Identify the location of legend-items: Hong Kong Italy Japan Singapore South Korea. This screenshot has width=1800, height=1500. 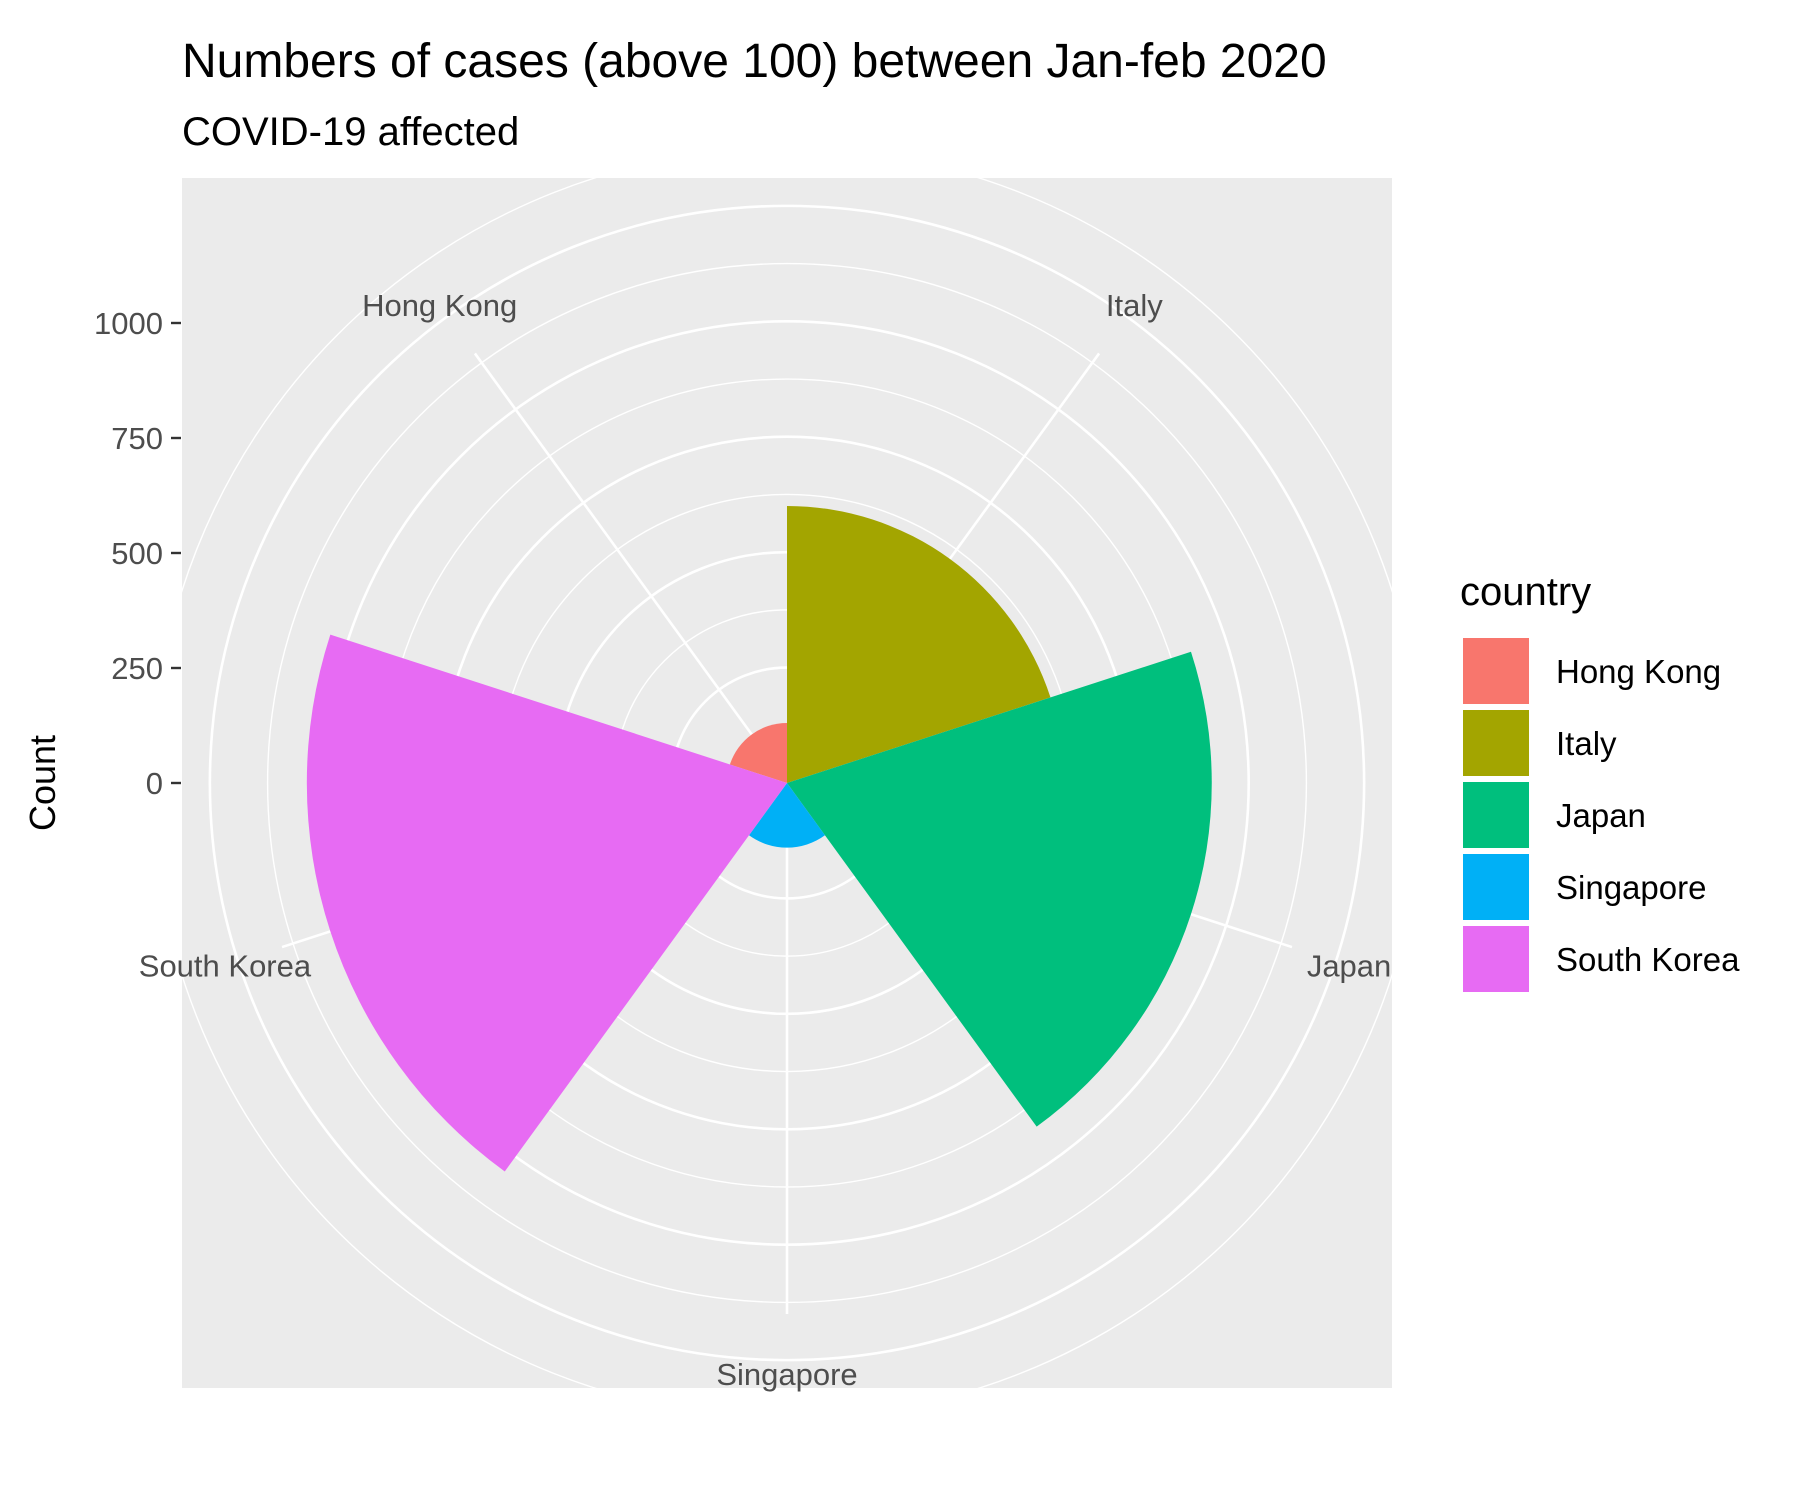
(1600, 815).